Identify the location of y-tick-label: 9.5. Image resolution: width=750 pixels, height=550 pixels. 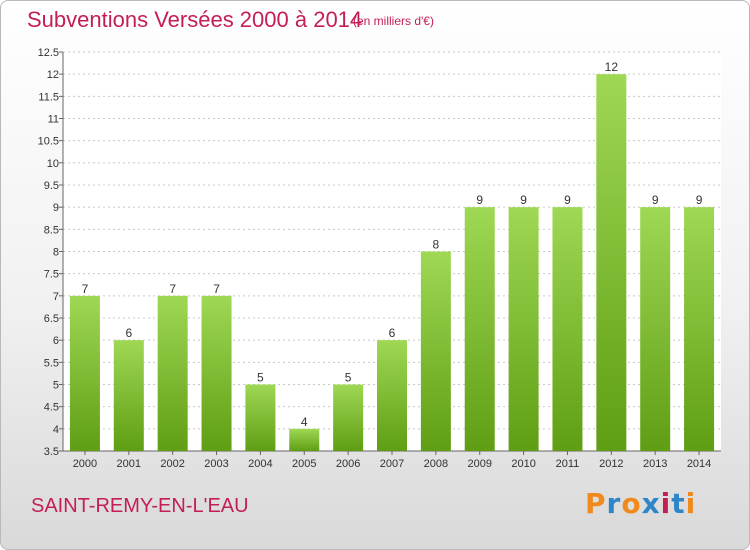
(51, 186).